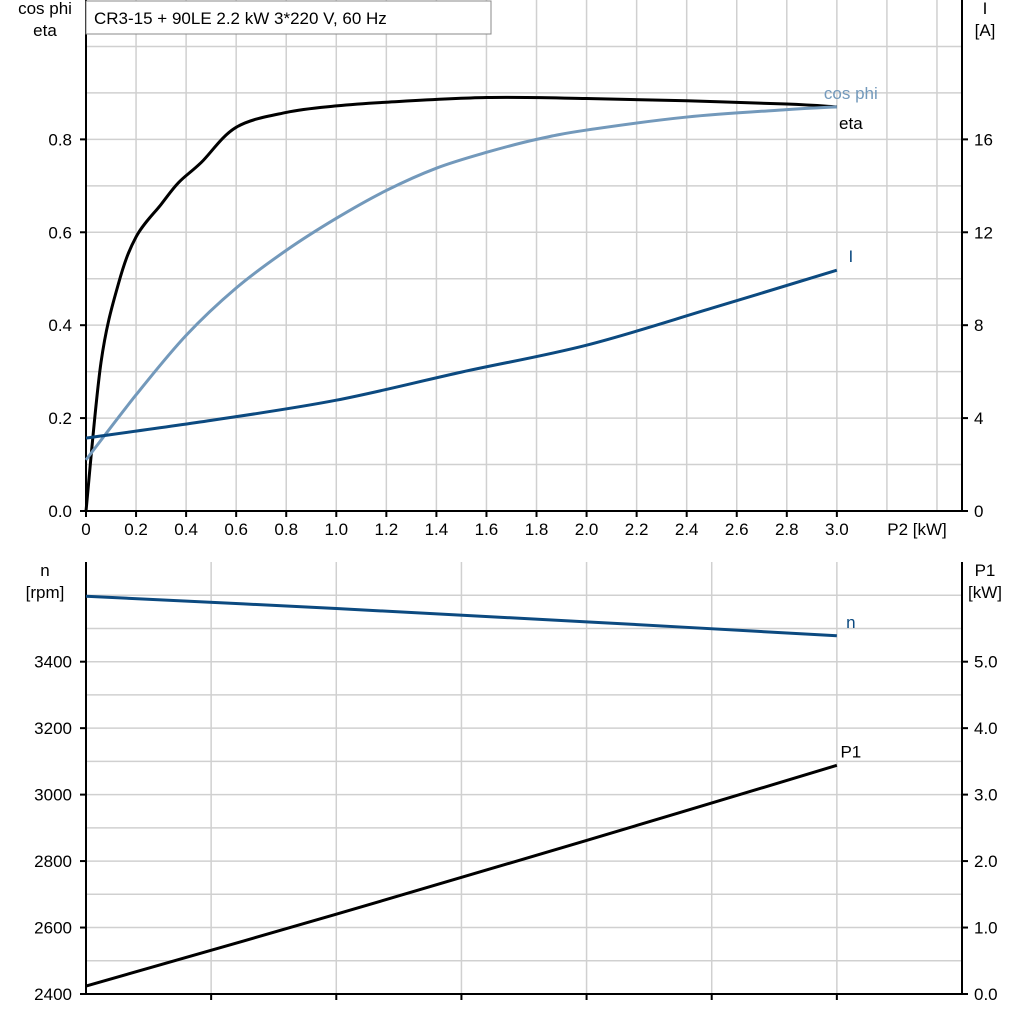 The image size is (1024, 1024). Describe the element at coordinates (587, 529) in the screenshot. I see `x-tick-label: 2.0` at that location.